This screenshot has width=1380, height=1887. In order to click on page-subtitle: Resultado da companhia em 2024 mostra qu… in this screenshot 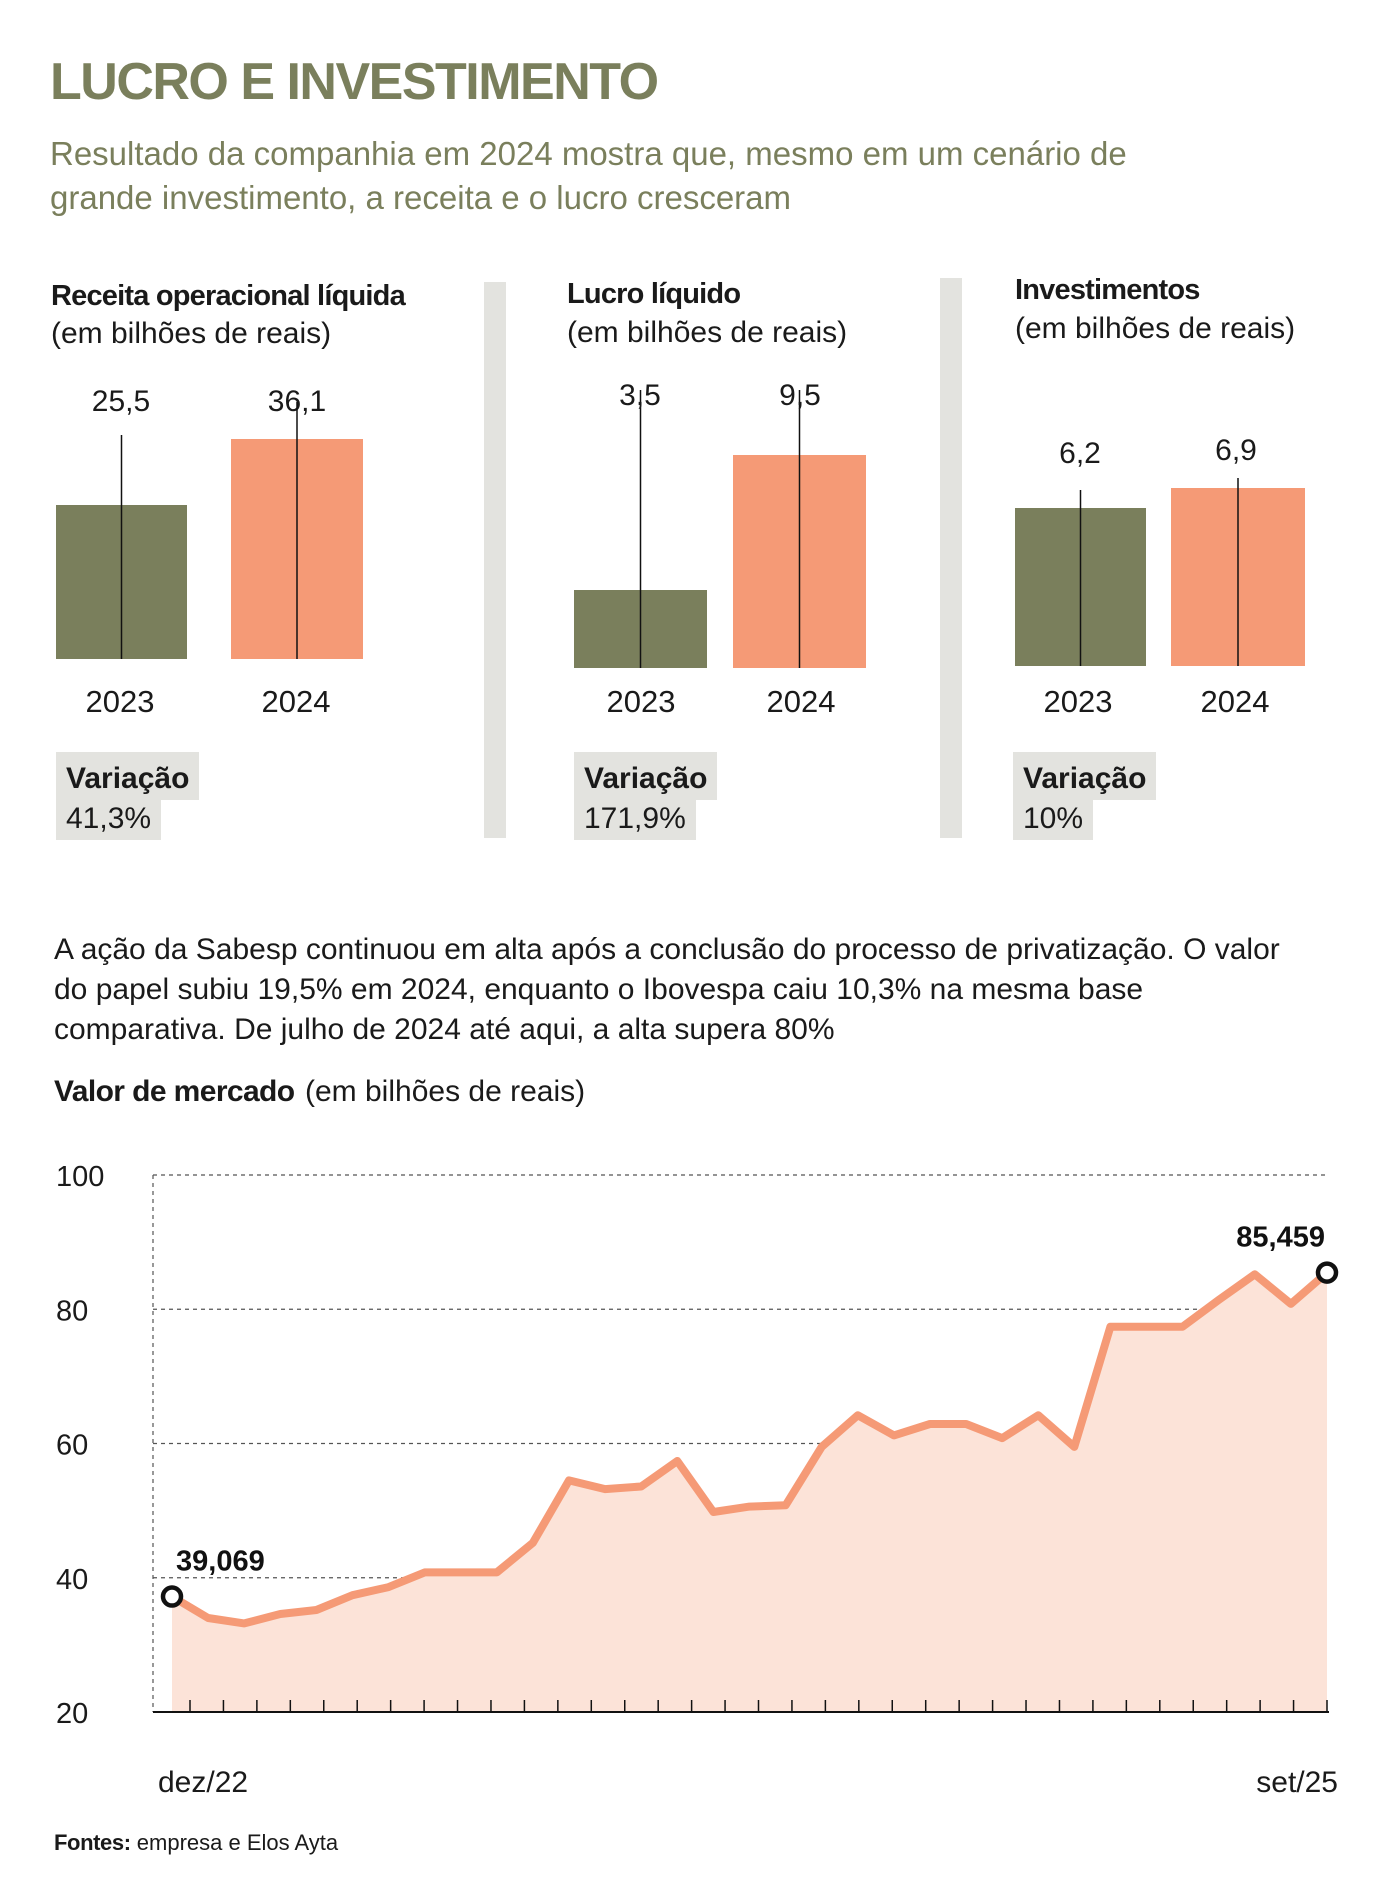, I will do `click(588, 175)`.